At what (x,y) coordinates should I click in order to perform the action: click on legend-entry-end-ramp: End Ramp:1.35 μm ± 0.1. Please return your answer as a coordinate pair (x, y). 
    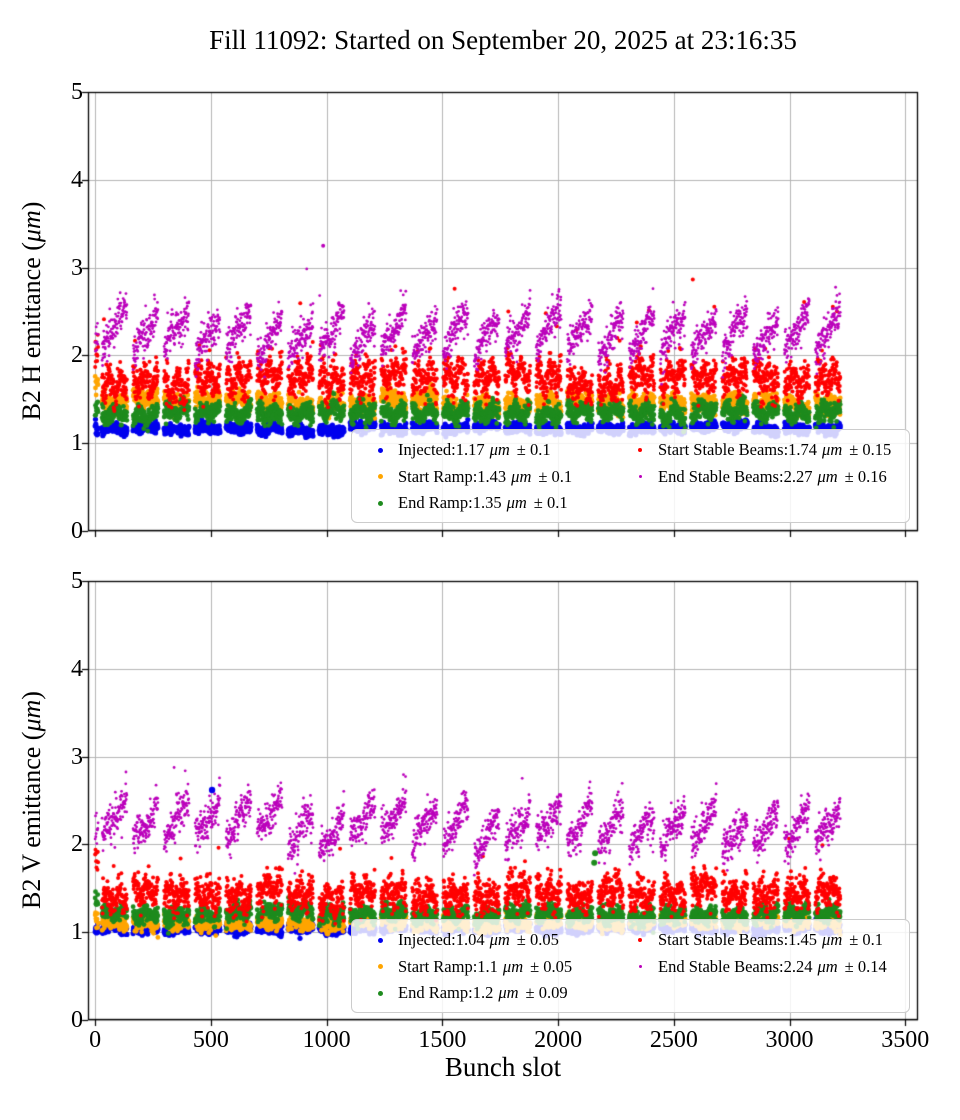
    Looking at the image, I should click on (467, 503).